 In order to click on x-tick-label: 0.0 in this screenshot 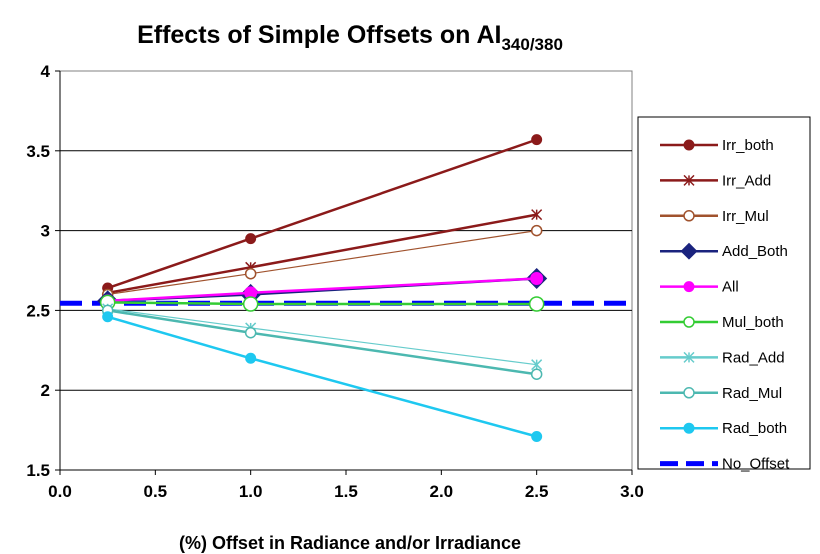, I will do `click(60, 491)`.